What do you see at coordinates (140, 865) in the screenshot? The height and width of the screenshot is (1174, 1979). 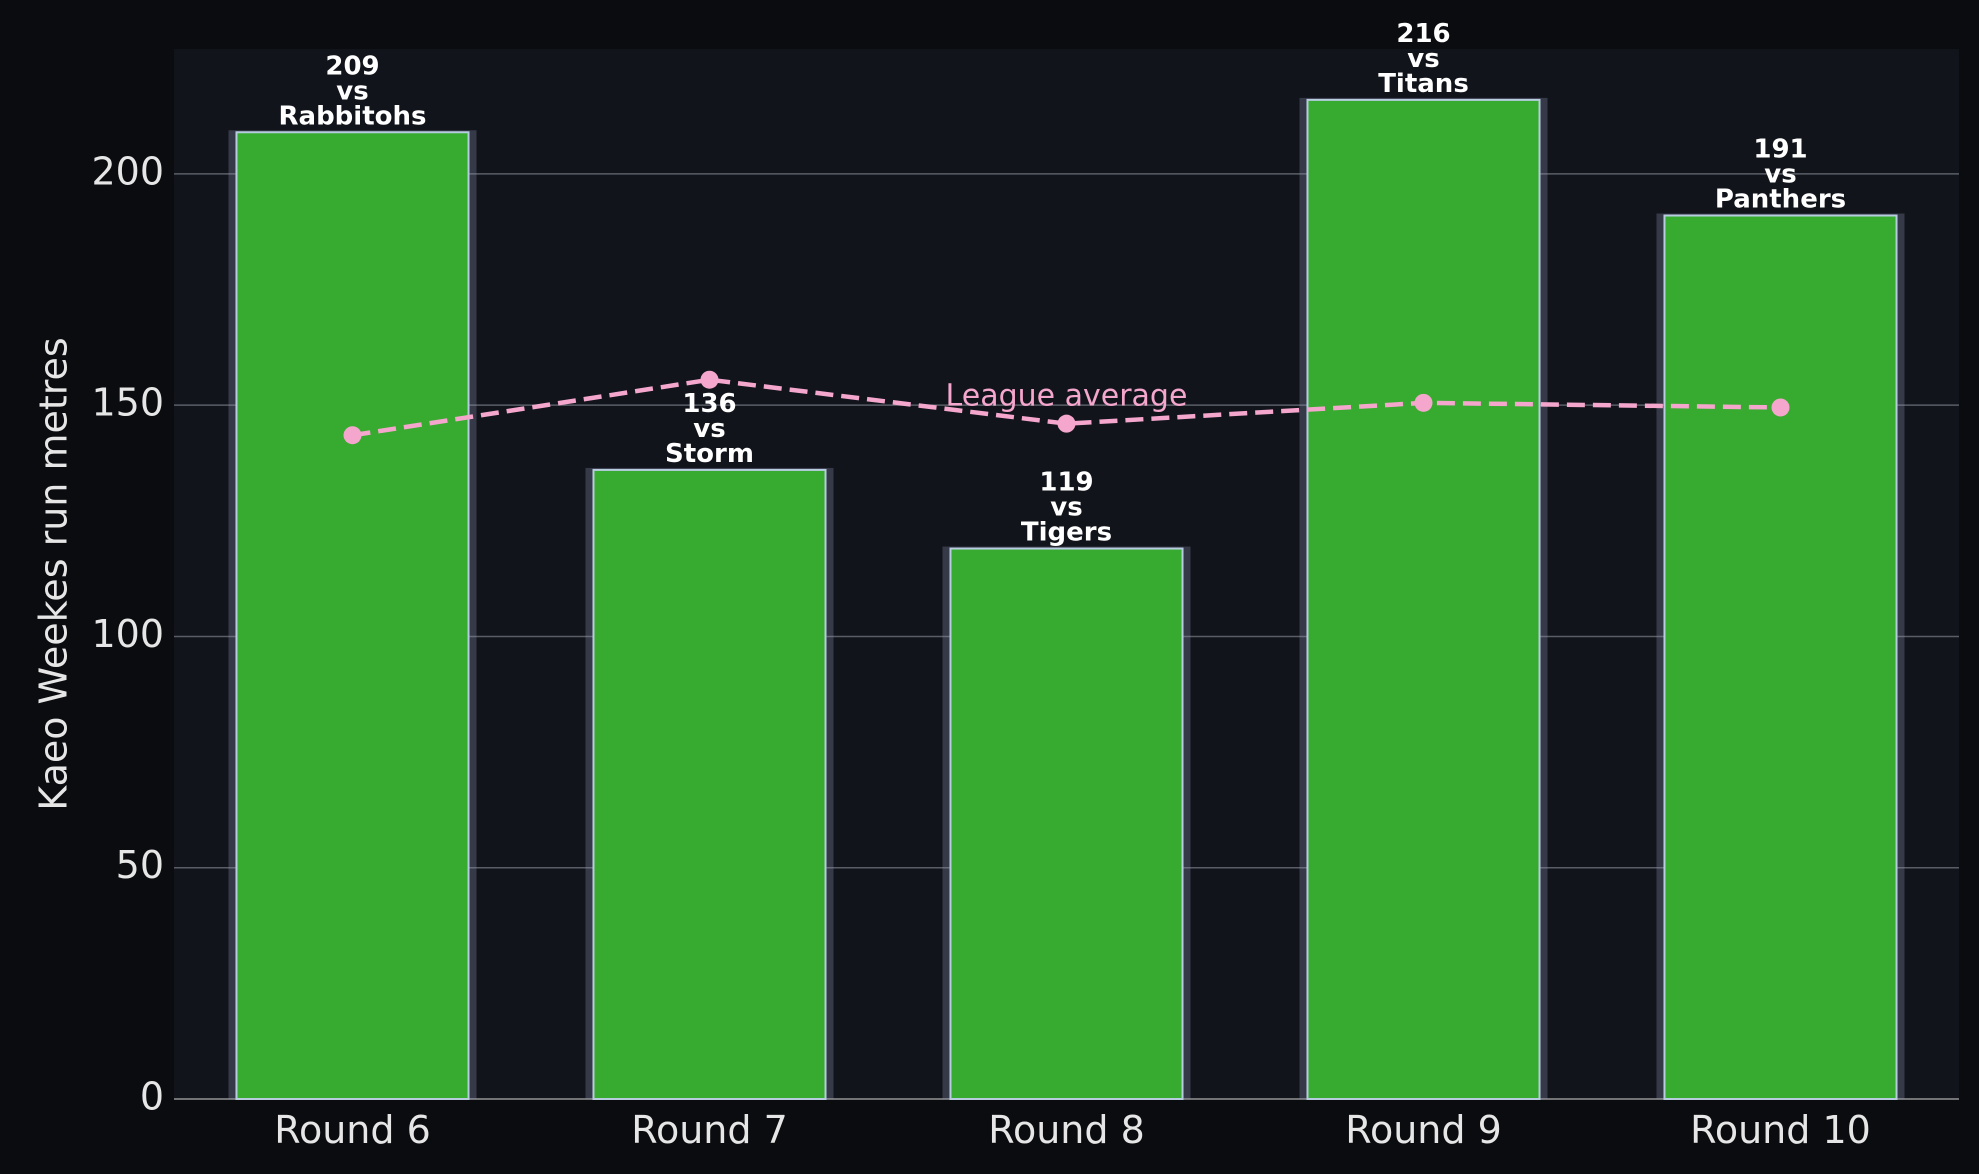 I see `y-tick-label: 50` at bounding box center [140, 865].